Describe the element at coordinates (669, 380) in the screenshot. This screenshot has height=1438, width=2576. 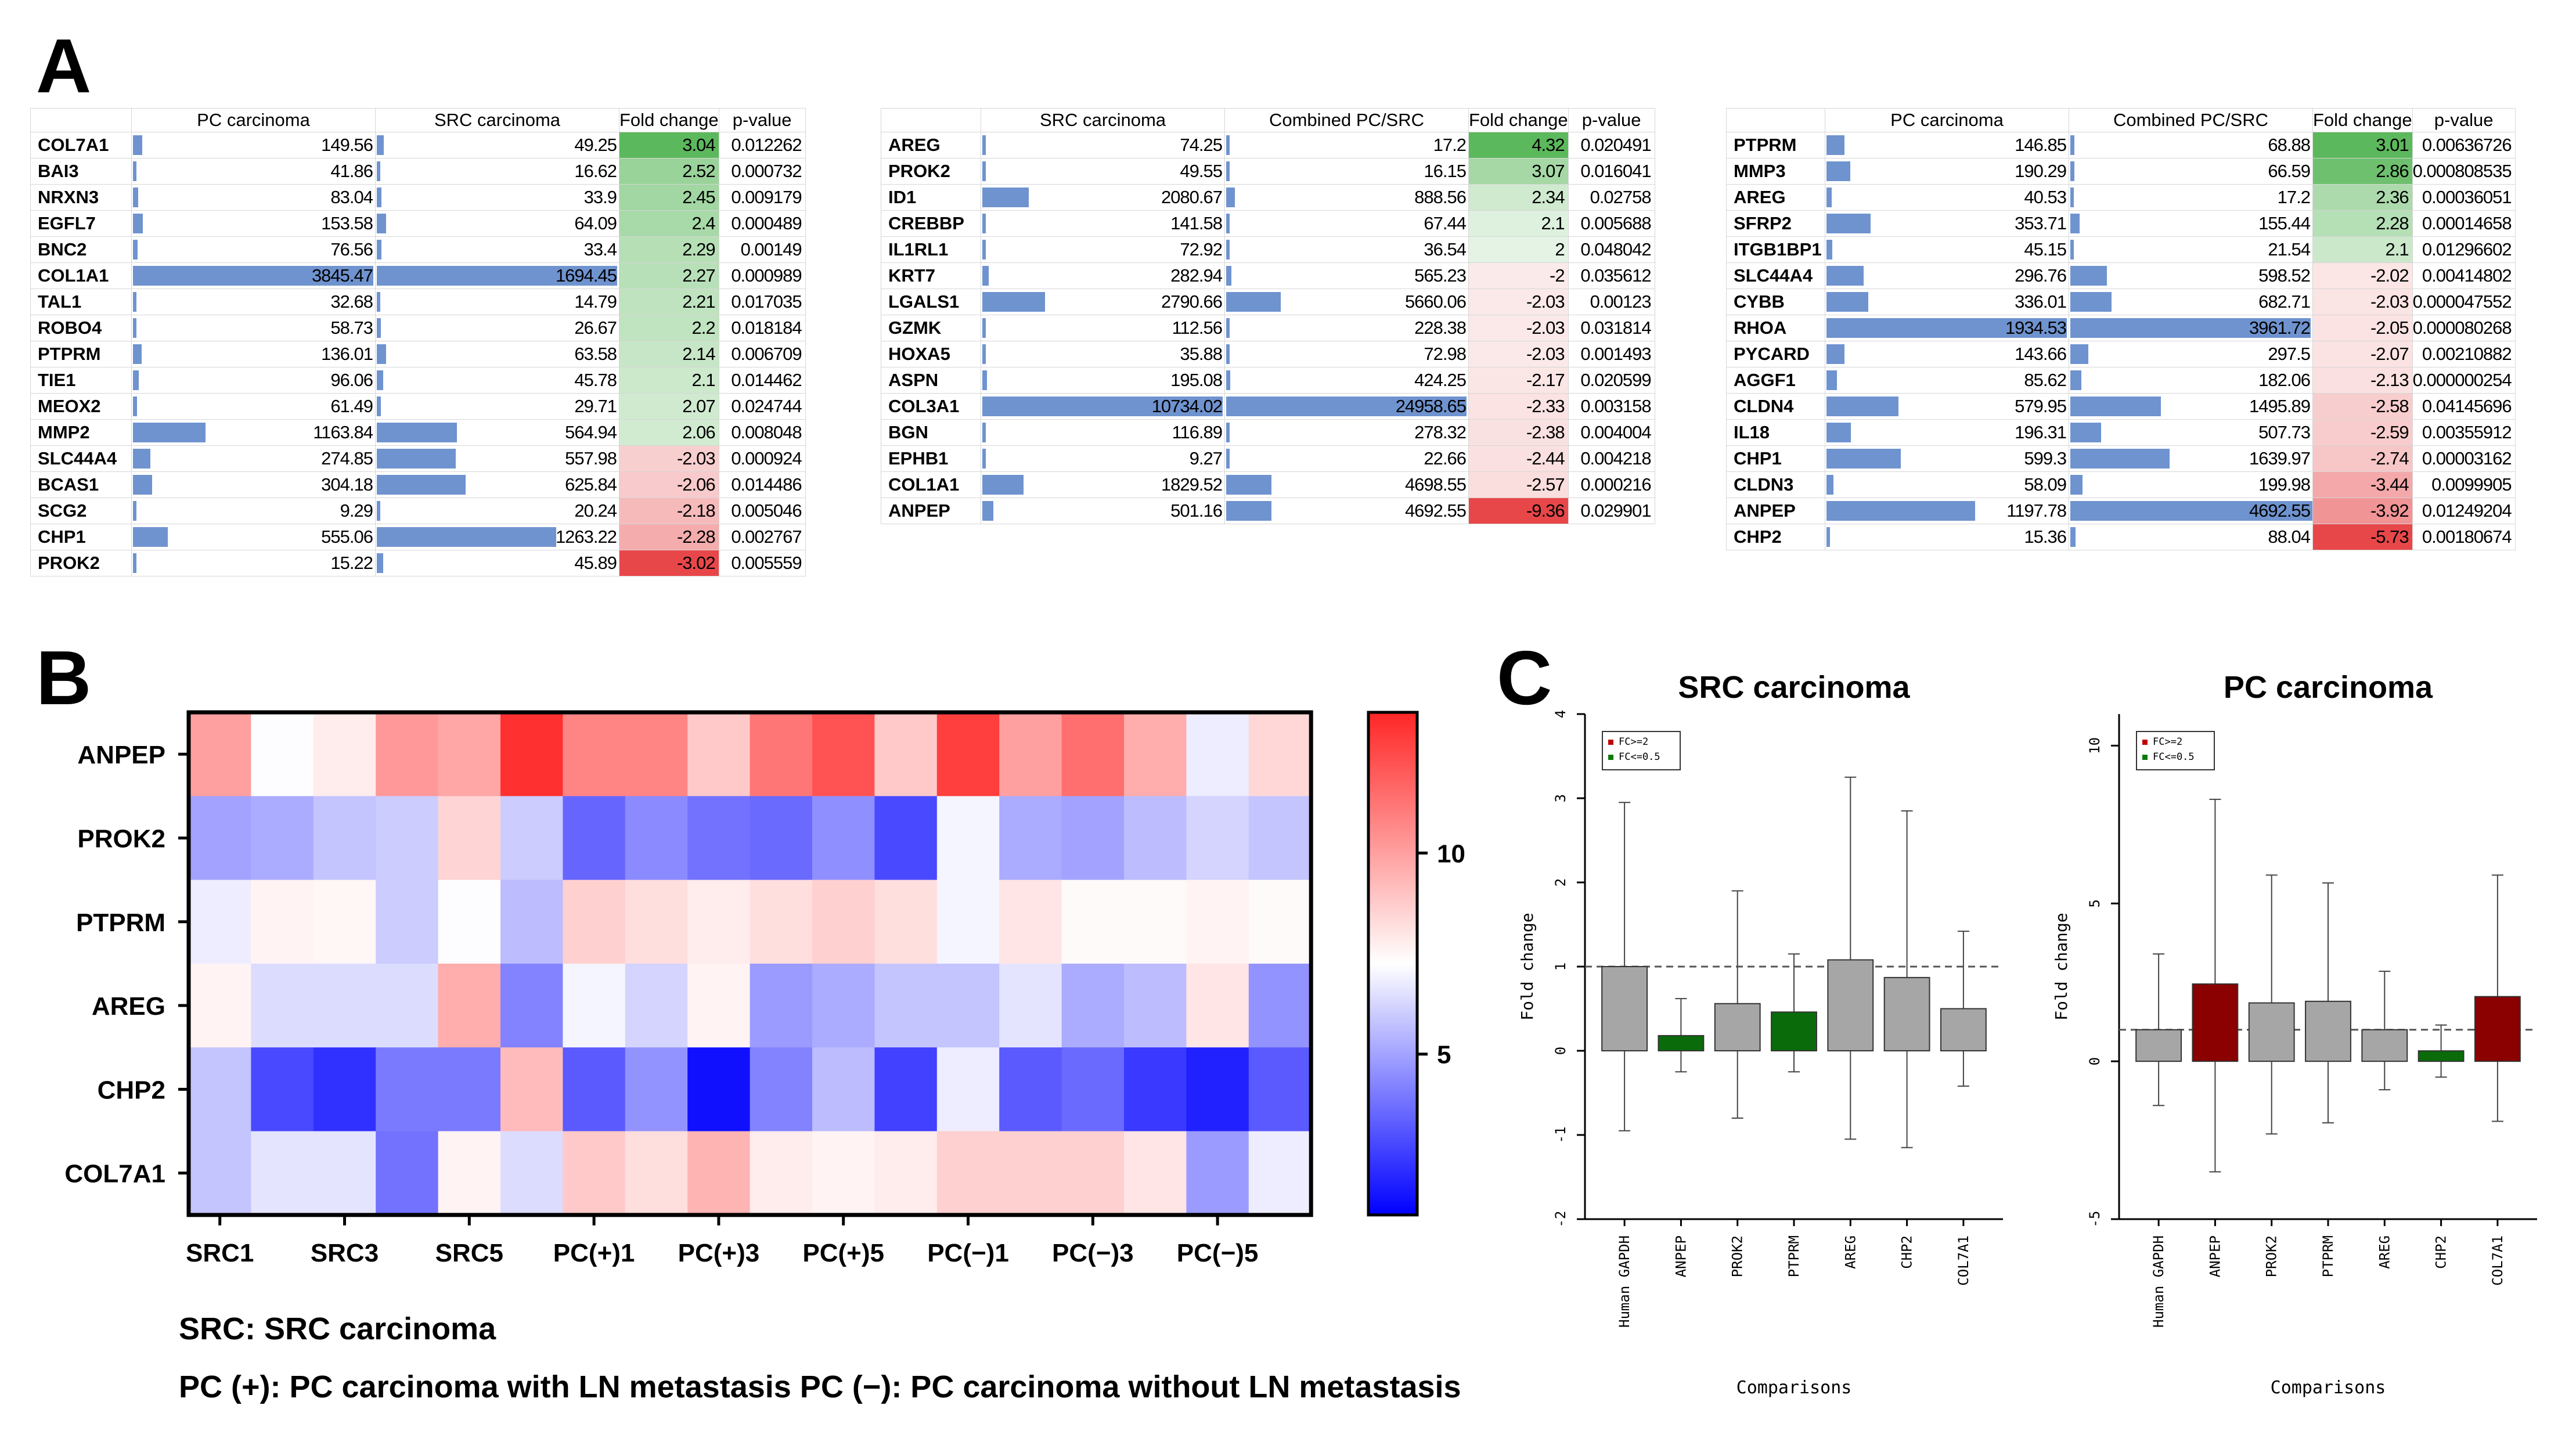
I see `fold-change-cell: 2.1` at that location.